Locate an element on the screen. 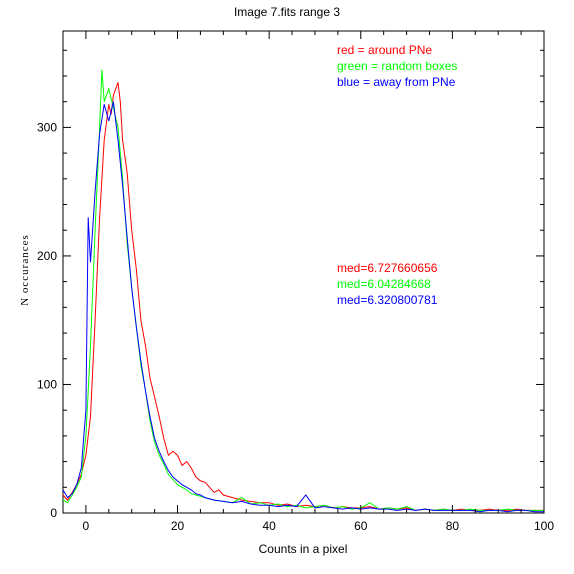 This screenshot has width=574, height=574. chart-title: Image 7.fits range 3 is located at coordinates (287, 12).